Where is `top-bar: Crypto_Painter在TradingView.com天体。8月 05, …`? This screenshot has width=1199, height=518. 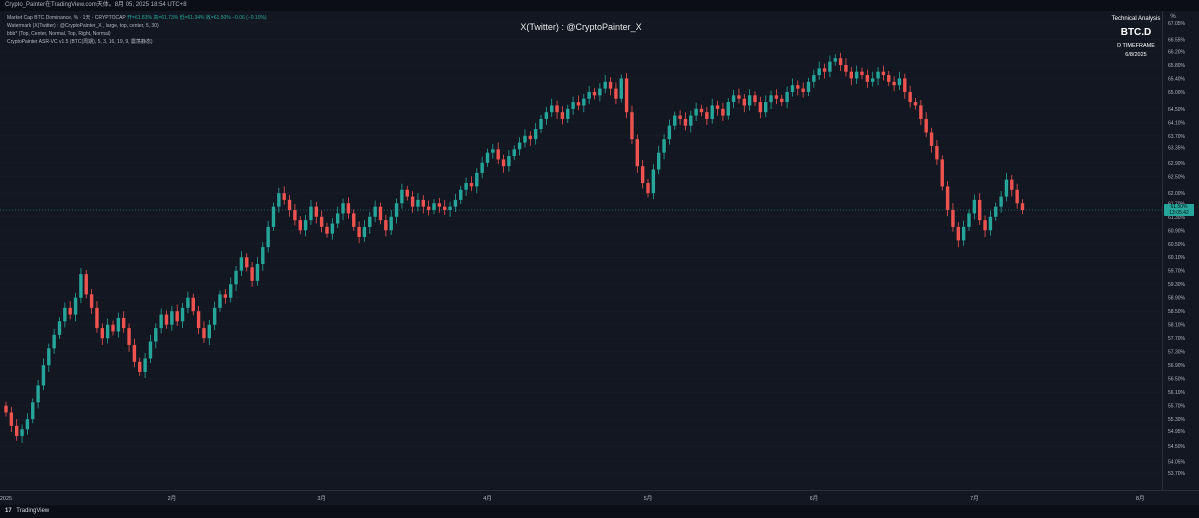
top-bar: Crypto_Painter在TradingView.com天体。8月 05, … is located at coordinates (599, 5).